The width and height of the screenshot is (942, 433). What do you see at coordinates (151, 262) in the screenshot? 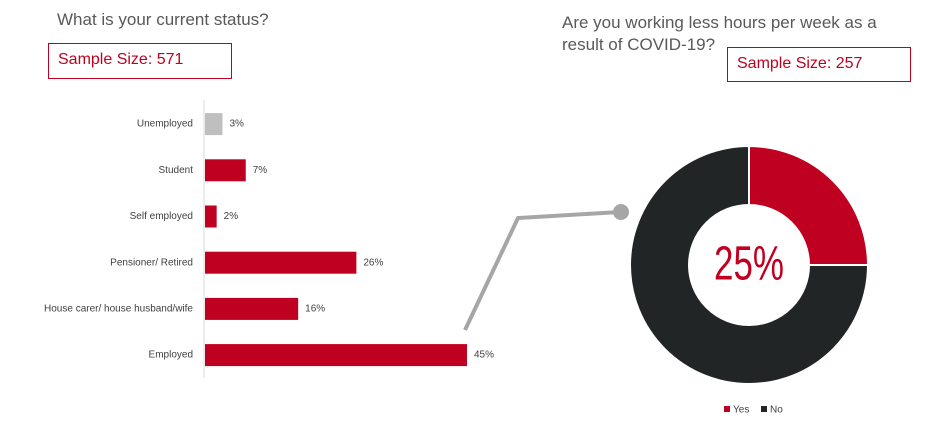
I see `category-label: Pensioner/ Retired` at bounding box center [151, 262].